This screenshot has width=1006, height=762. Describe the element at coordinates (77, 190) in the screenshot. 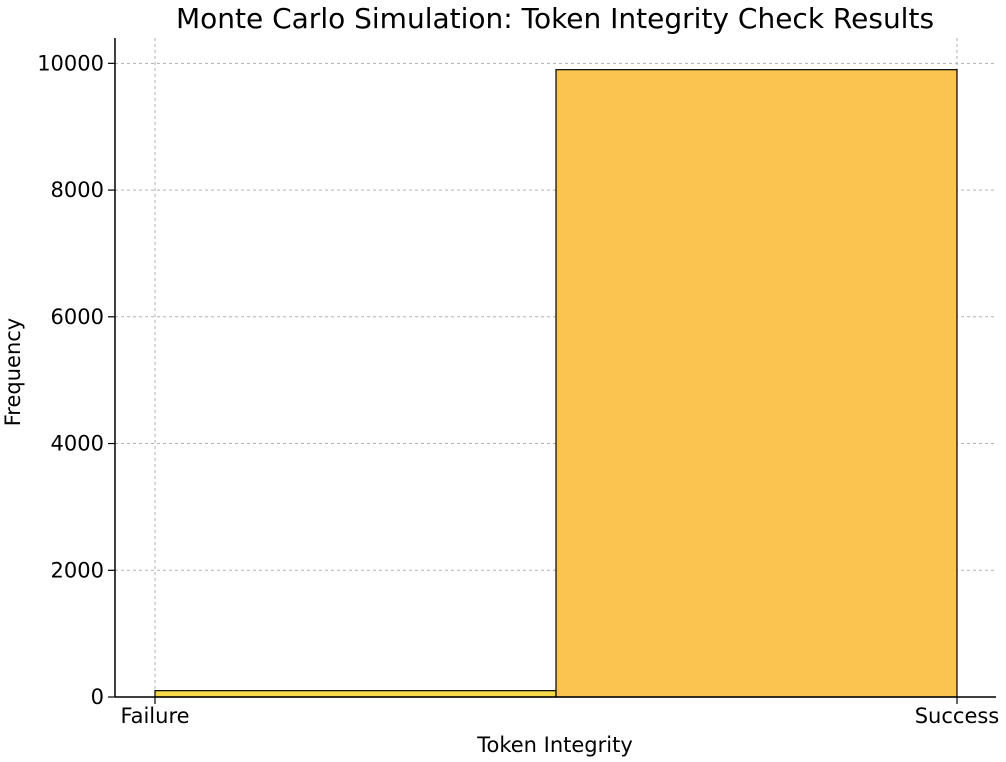

I see `y-tick-label: 8000` at that location.